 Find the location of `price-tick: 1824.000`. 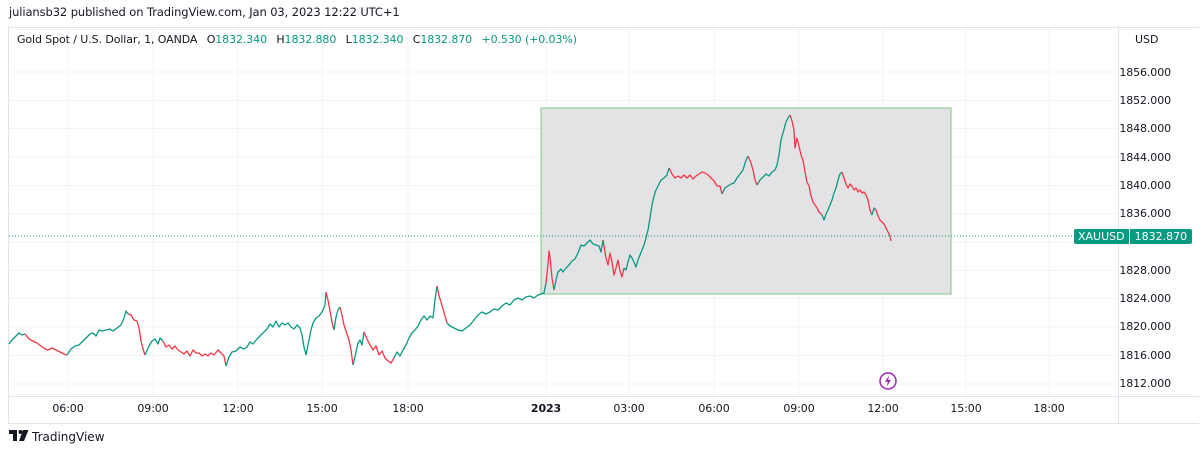

price-tick: 1824.000 is located at coordinates (1145, 298).